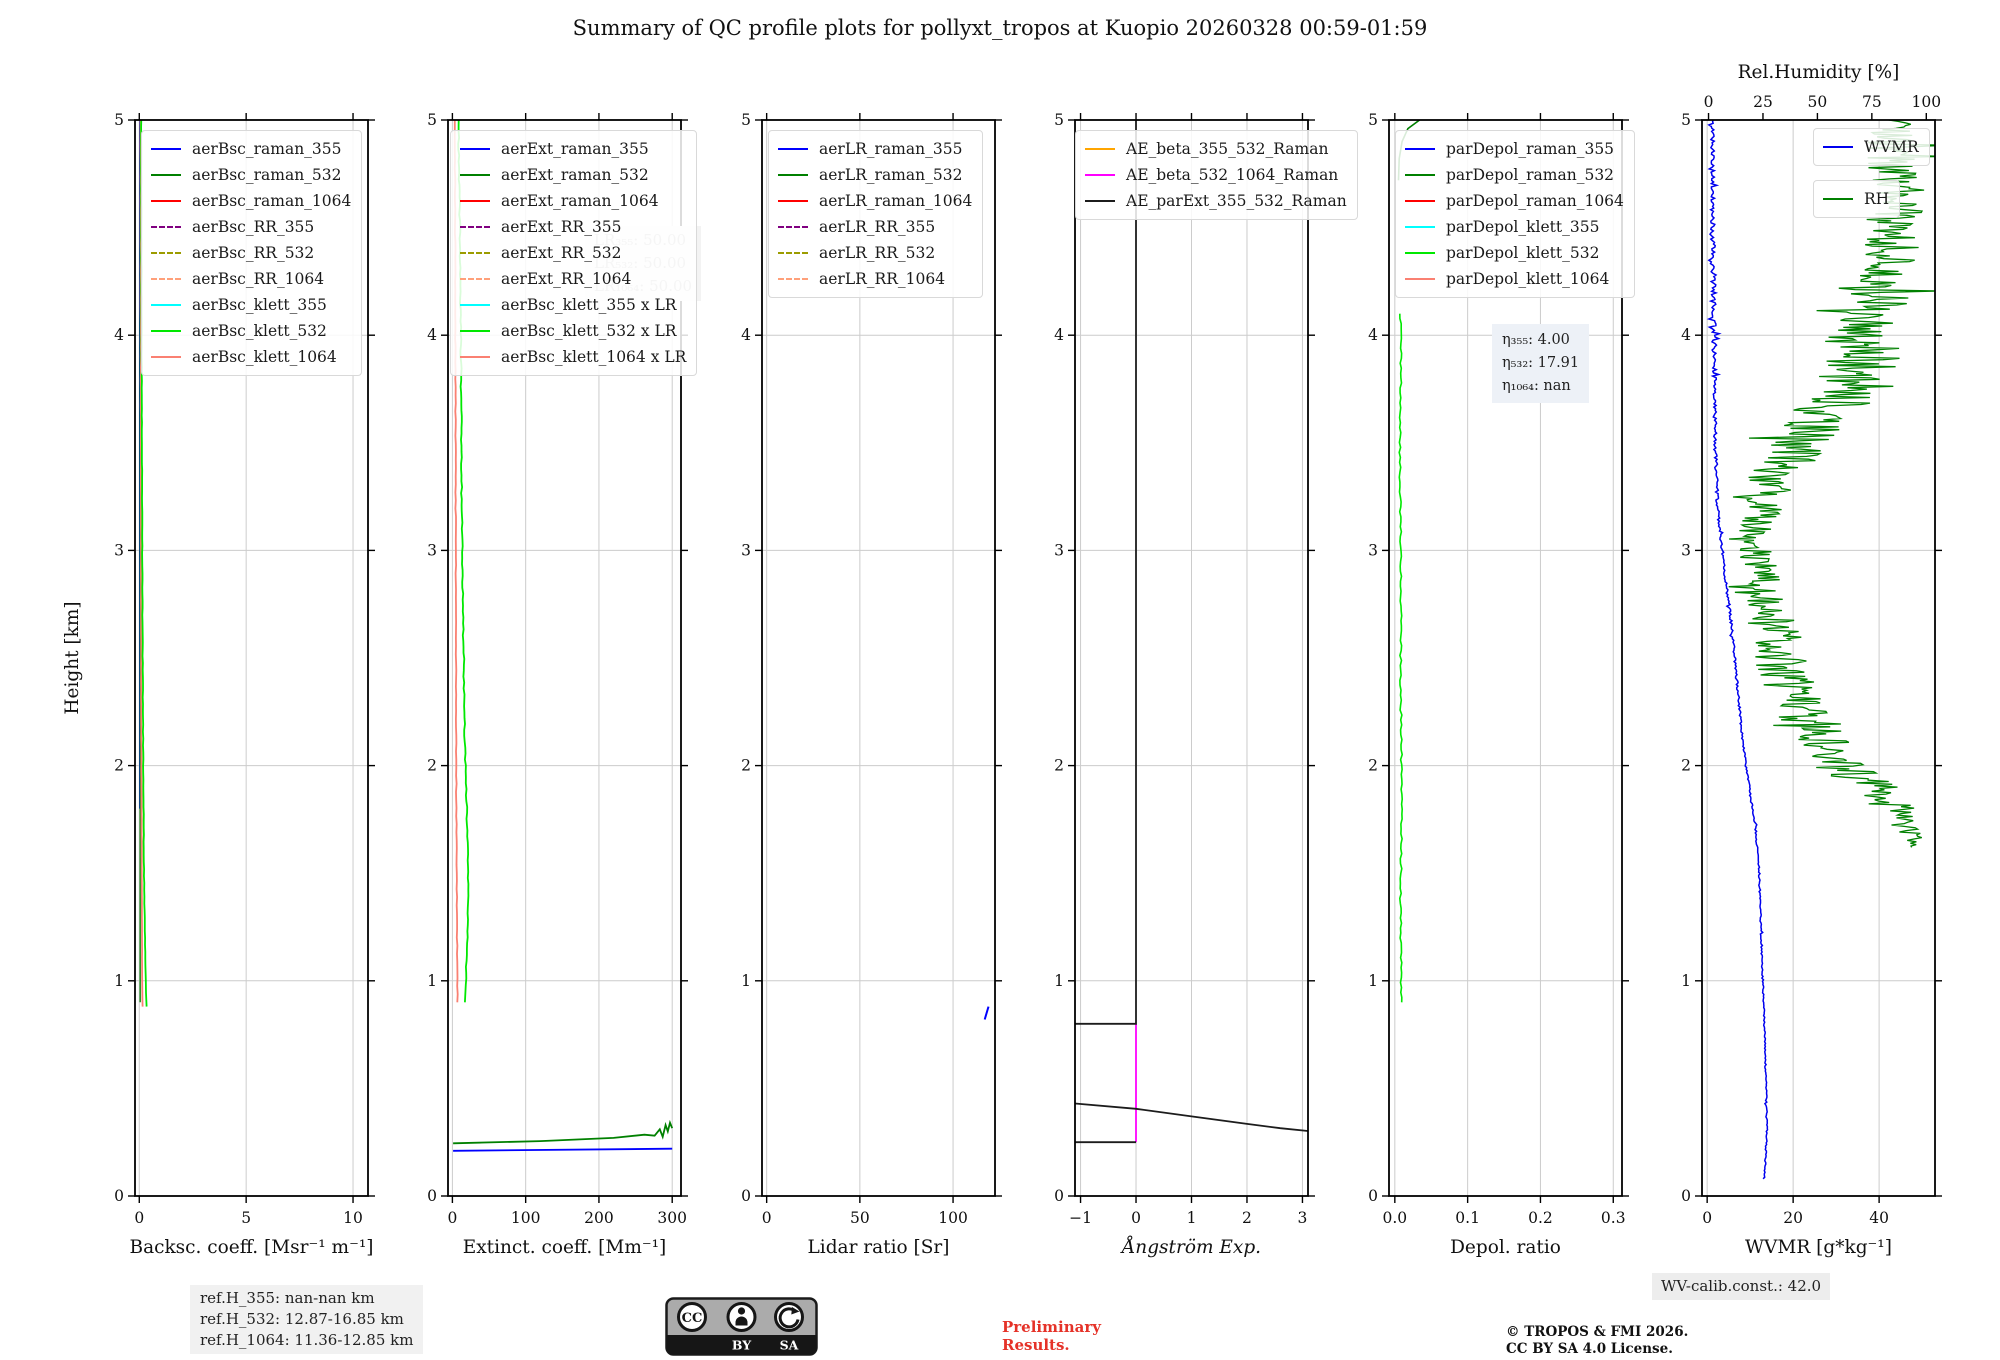 The width and height of the screenshot is (2000, 1360). I want to click on legend-item: aerBsc_raman_532, so click(251, 175).